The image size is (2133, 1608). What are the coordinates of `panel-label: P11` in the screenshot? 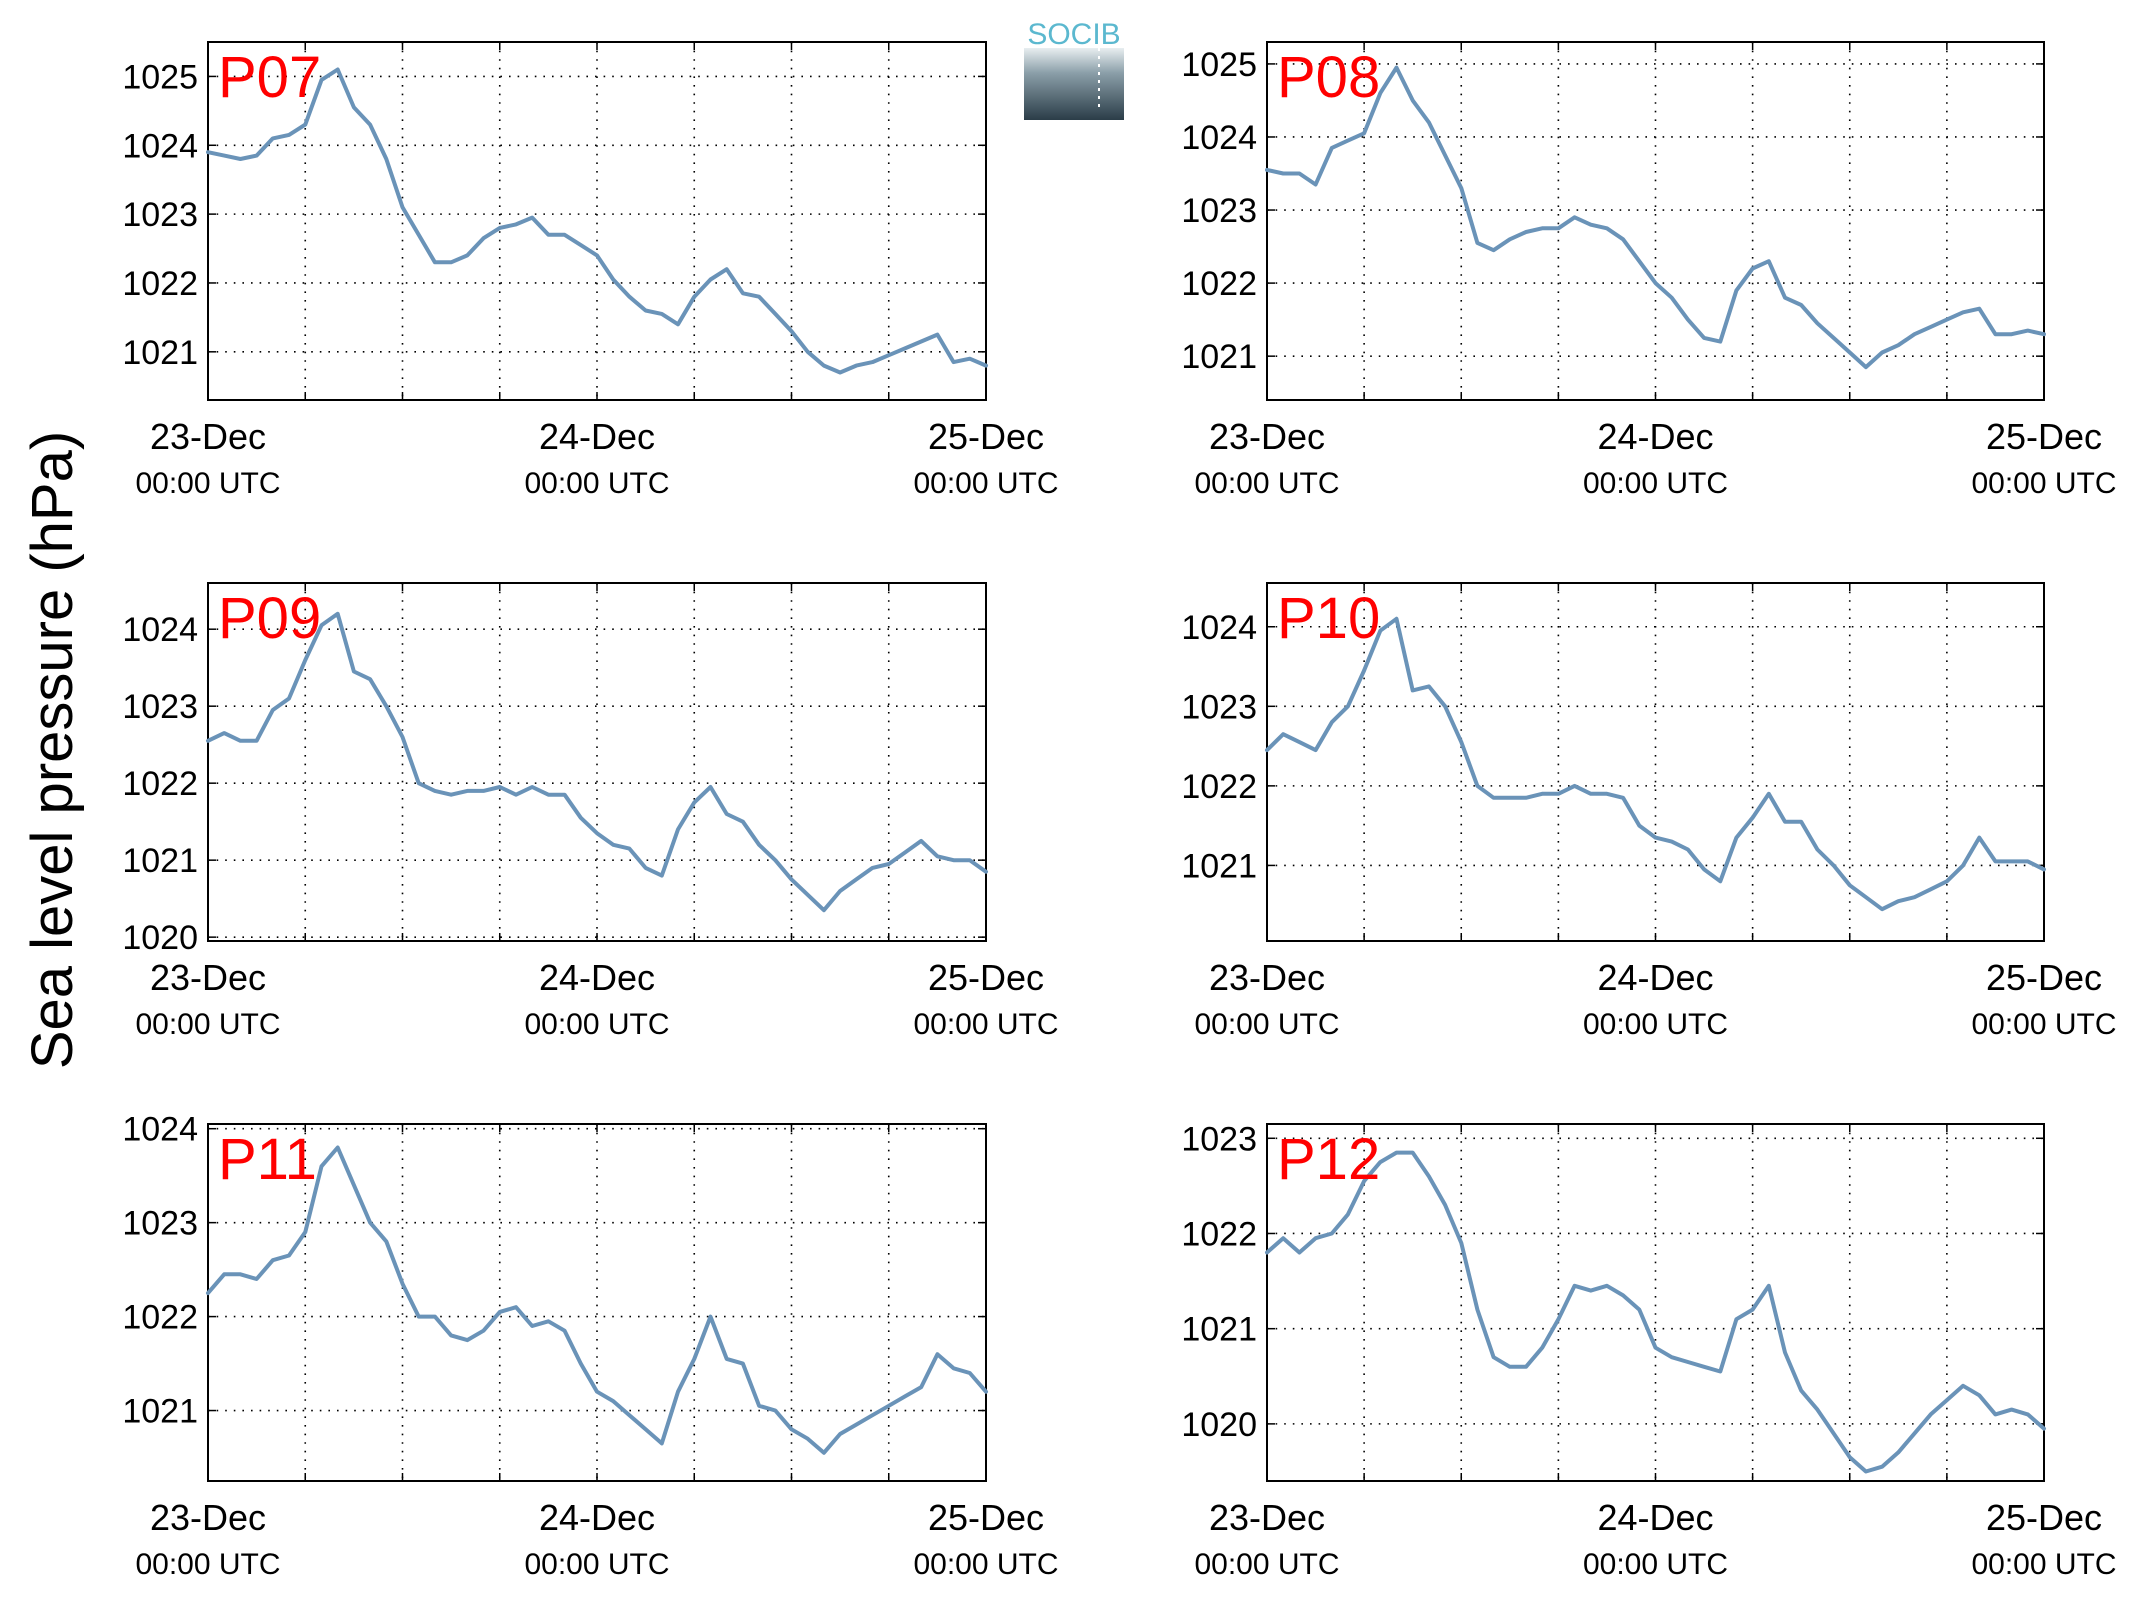 It's located at (267, 1159).